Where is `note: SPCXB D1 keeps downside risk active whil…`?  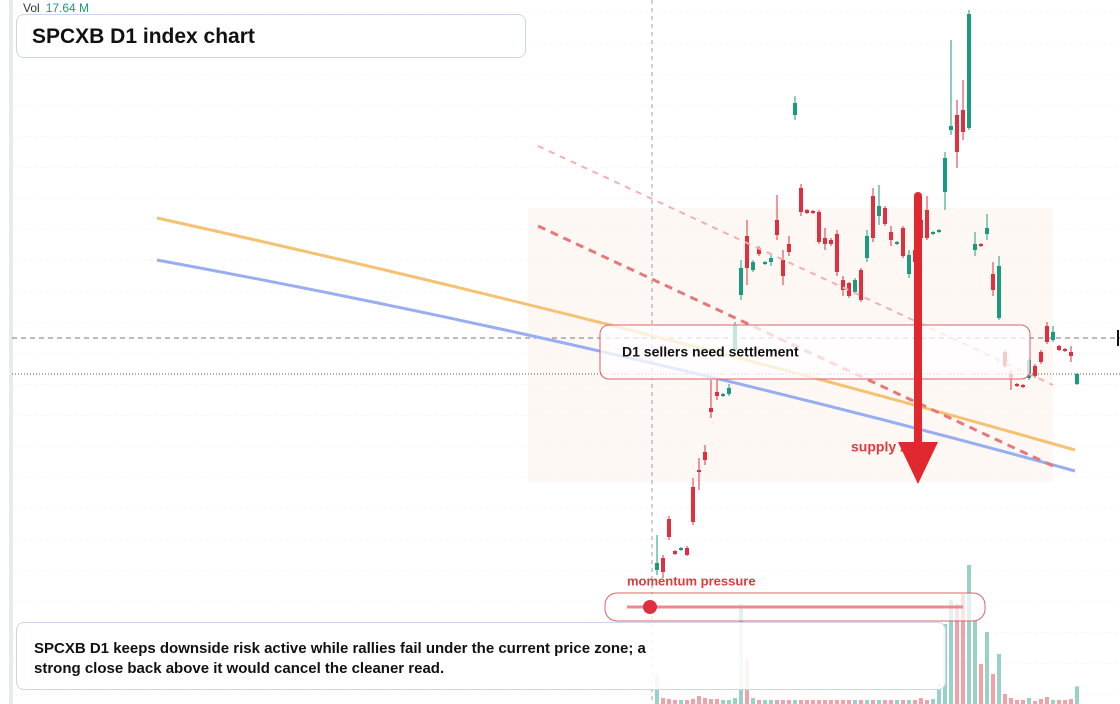
note: SPCXB D1 keeps downside risk active whil… is located at coordinates (340, 658).